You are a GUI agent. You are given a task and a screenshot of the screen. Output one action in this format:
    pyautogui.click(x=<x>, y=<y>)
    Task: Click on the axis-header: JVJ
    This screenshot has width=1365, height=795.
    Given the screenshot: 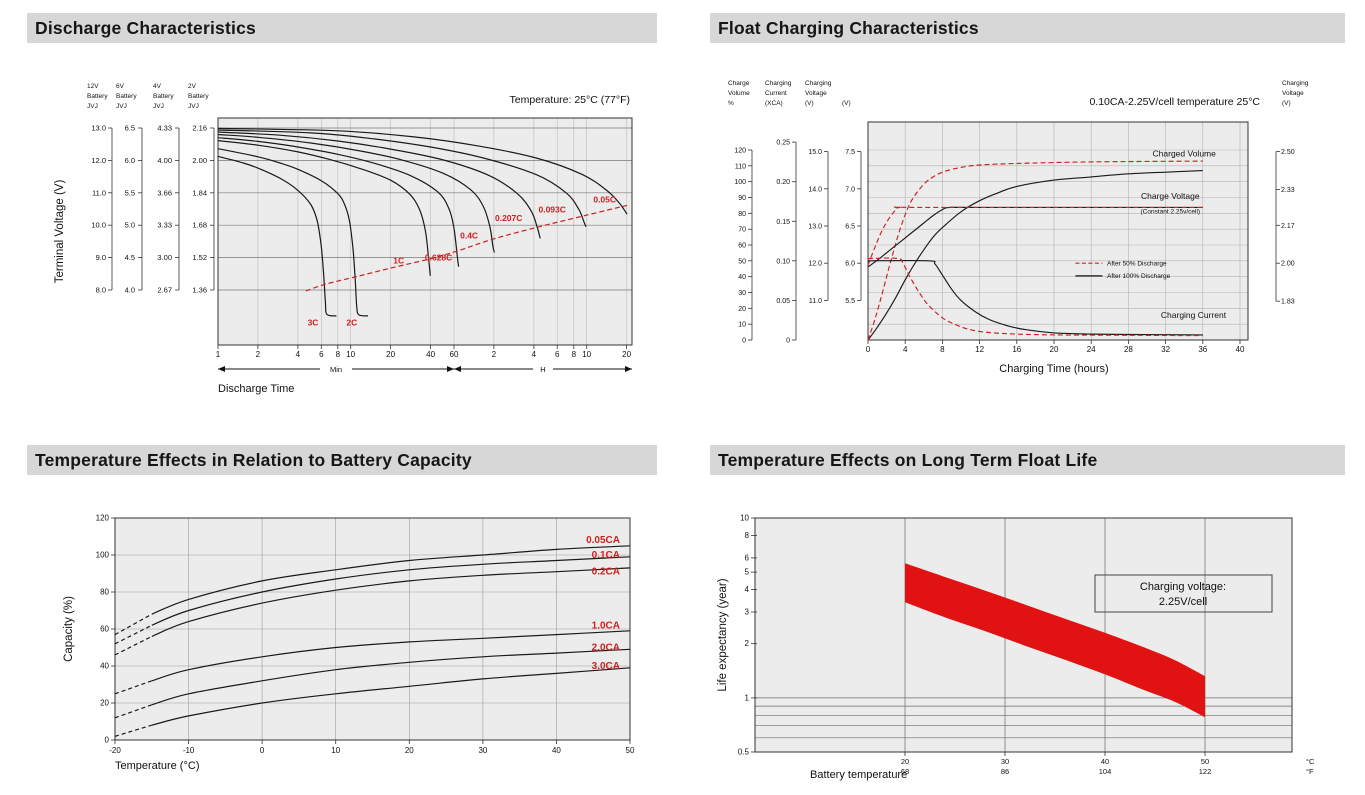 What is the action you would take?
    pyautogui.click(x=158, y=106)
    